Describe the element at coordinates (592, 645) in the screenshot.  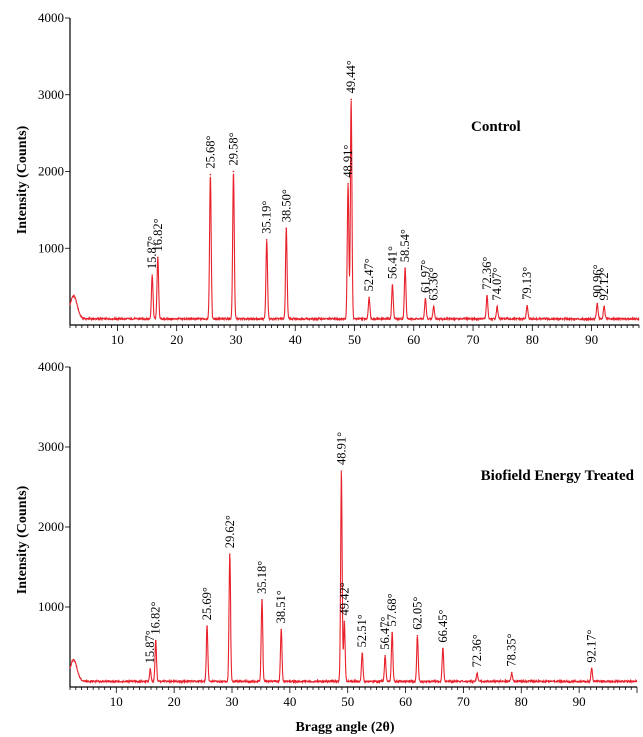
I see `peak-label: 92.17°` at that location.